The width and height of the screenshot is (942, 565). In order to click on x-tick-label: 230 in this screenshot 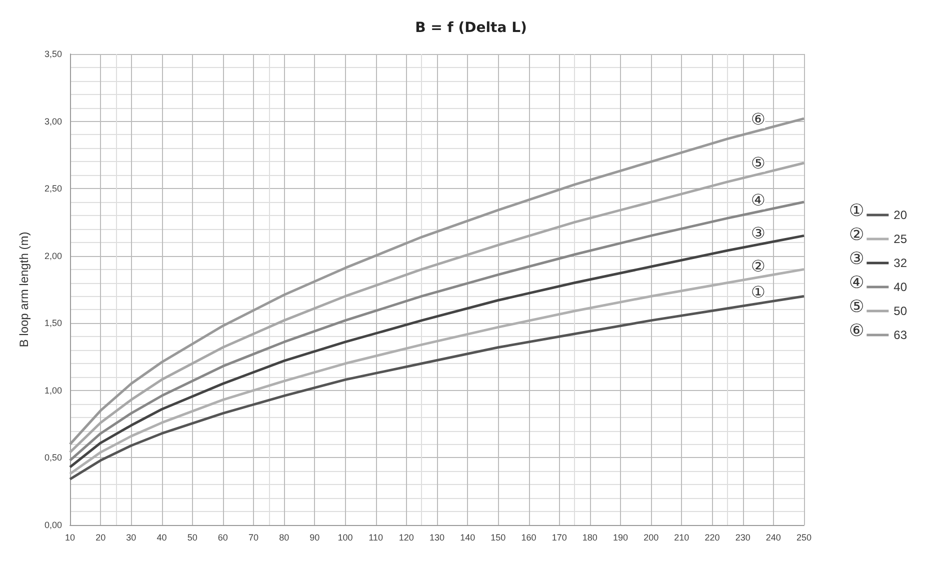, I will do `click(742, 537)`.